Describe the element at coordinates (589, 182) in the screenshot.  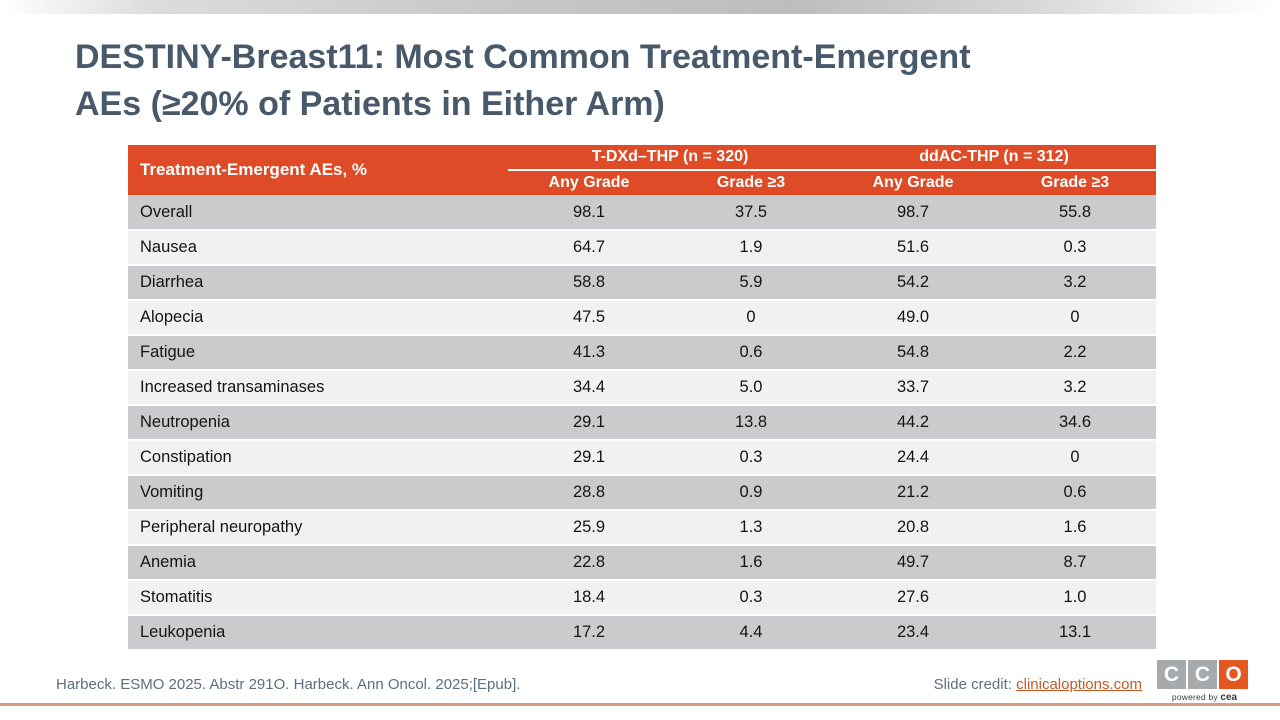
I see `subheader-tdxd-any-grade: Any Grade` at that location.